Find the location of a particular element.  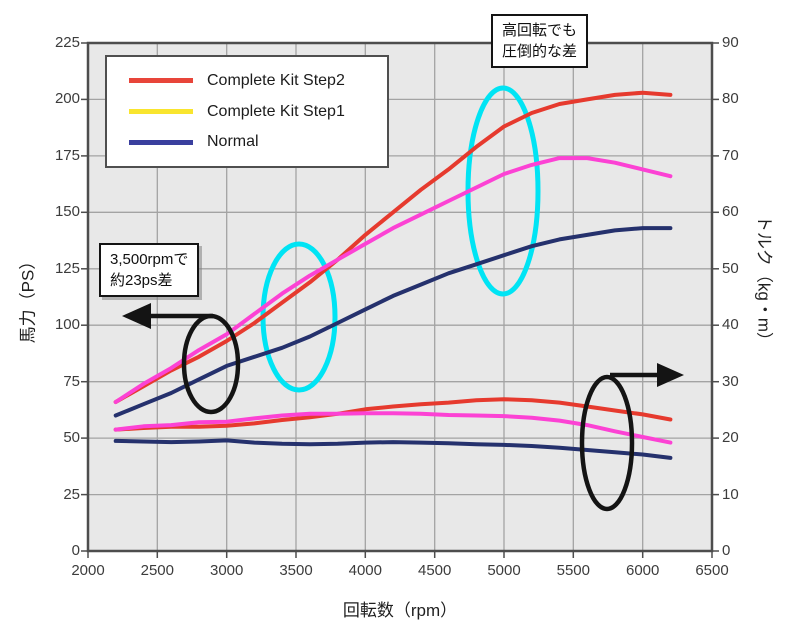

x-tick-label: 4000 is located at coordinates (365, 570).